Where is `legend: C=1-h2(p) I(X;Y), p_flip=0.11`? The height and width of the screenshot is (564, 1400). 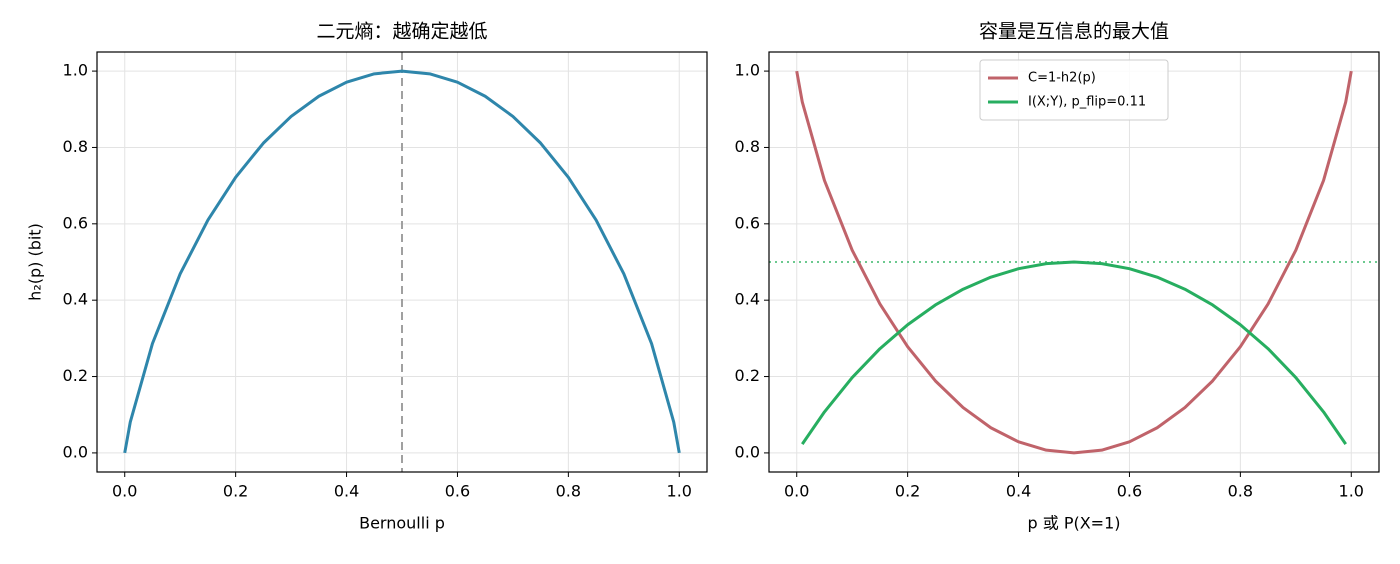
legend: C=1-h2(p) I(X;Y), p_flip=0.11 is located at coordinates (1074, 90).